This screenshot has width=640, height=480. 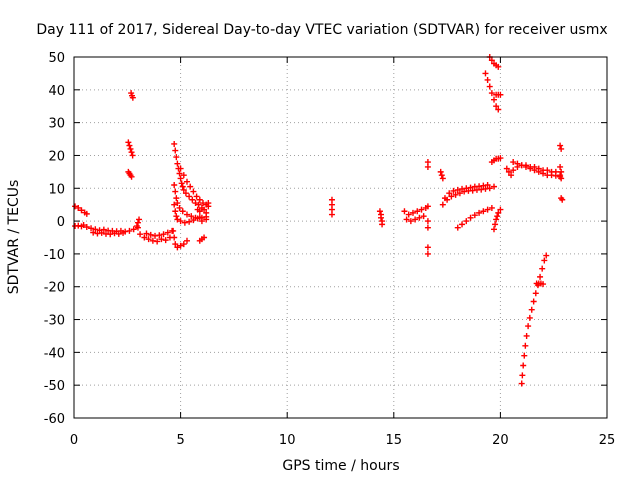 I want to click on series-early-decay, so click(x=81, y=210).